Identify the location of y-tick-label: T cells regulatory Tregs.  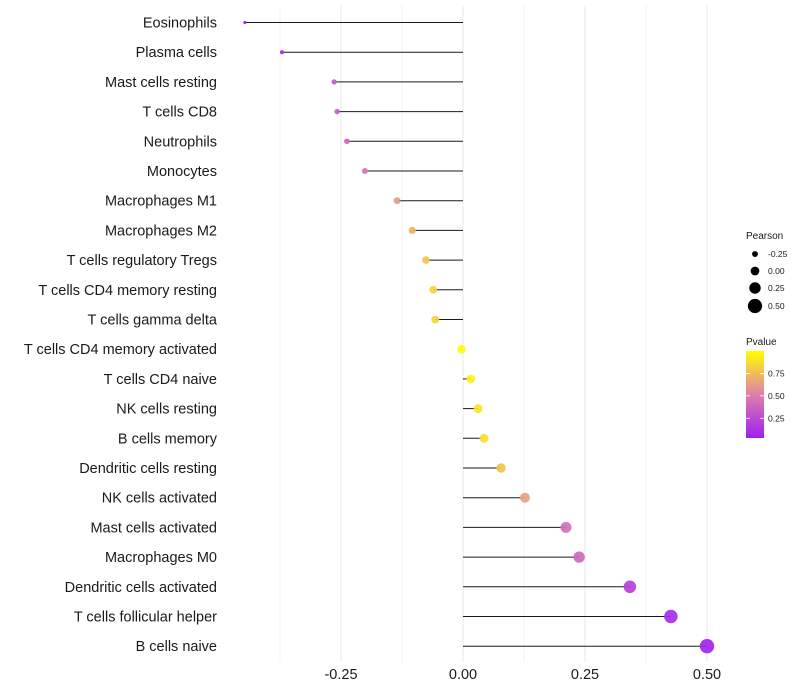
(142, 261).